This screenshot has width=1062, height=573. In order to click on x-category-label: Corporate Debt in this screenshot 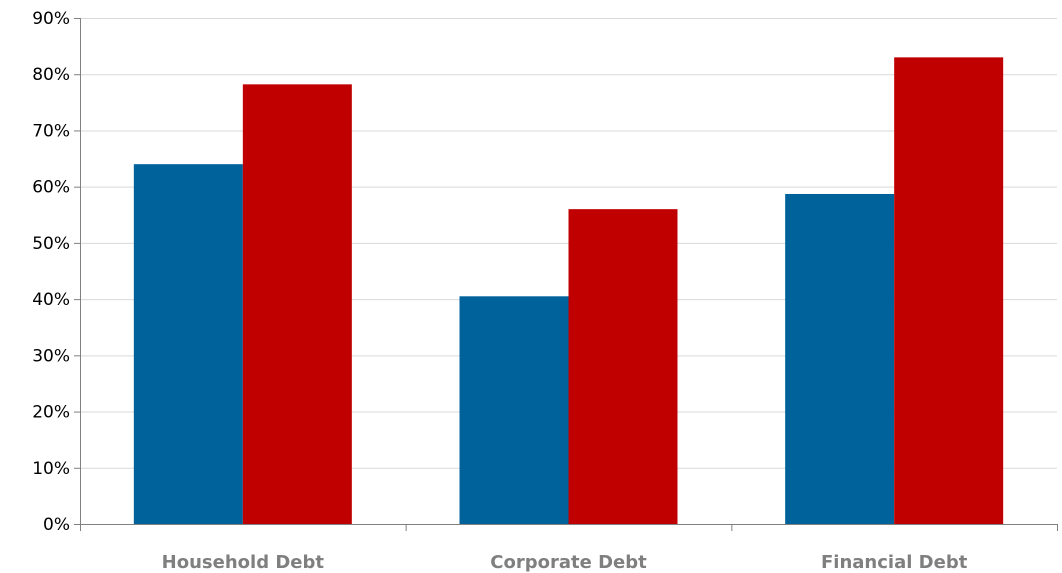, I will do `click(568, 562)`.